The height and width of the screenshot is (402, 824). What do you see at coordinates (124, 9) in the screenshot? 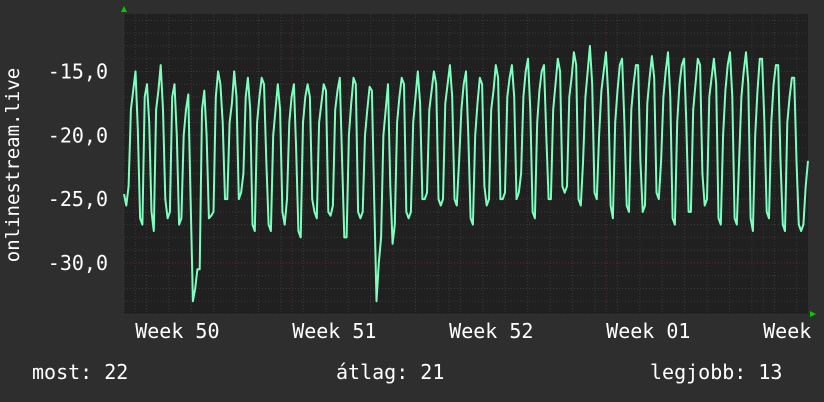
I see `y-axis-arrow` at bounding box center [124, 9].